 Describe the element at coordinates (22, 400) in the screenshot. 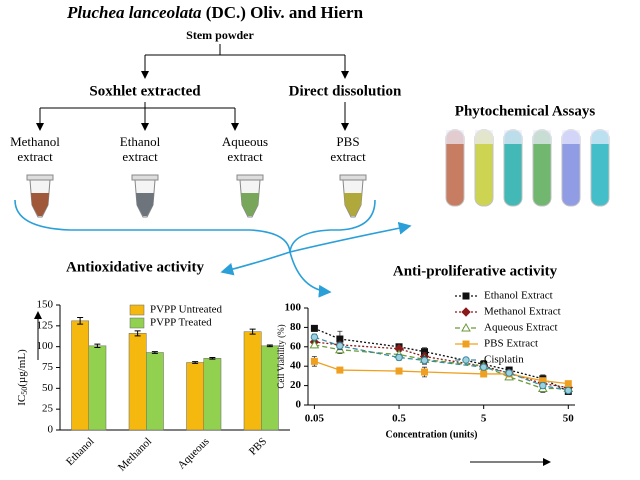

I see `y-label-main: IC` at that location.